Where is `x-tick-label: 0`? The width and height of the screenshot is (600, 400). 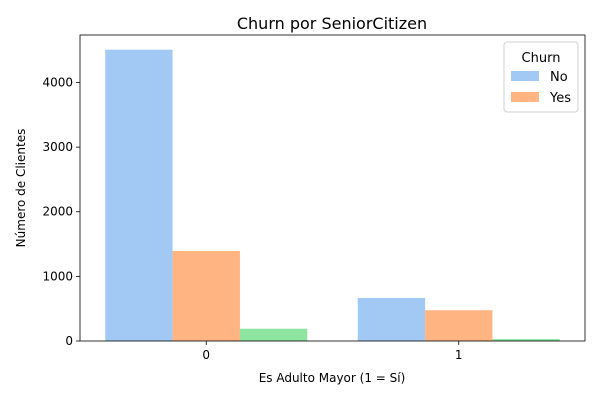 x-tick-label: 0 is located at coordinates (206, 355).